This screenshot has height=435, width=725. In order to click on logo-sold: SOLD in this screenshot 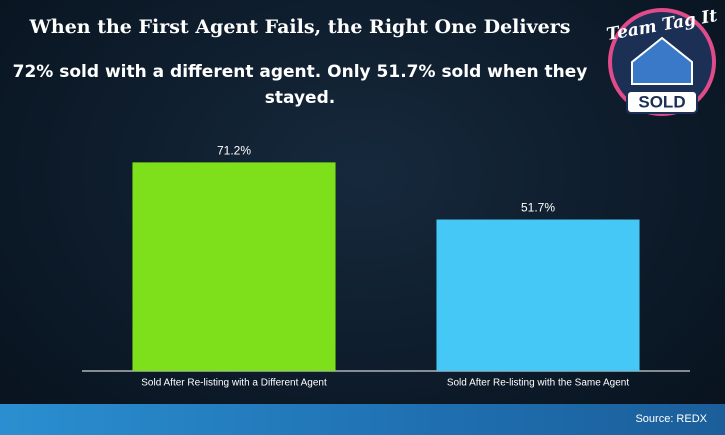, I will do `click(661, 101)`.